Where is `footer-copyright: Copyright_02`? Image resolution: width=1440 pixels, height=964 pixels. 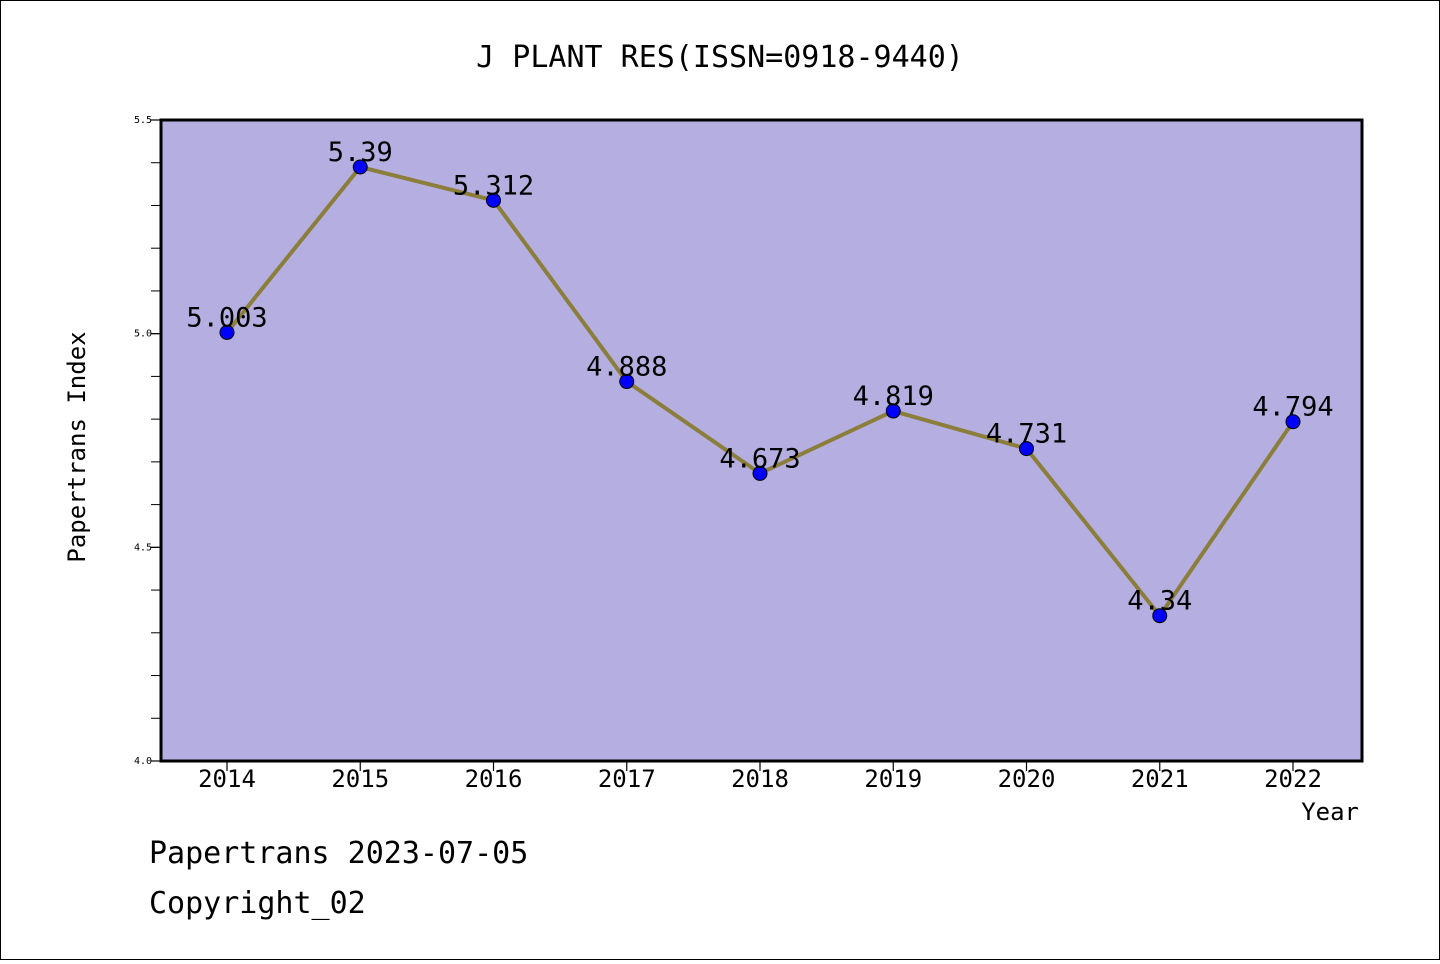 footer-copyright: Copyright_02 is located at coordinates (257, 903).